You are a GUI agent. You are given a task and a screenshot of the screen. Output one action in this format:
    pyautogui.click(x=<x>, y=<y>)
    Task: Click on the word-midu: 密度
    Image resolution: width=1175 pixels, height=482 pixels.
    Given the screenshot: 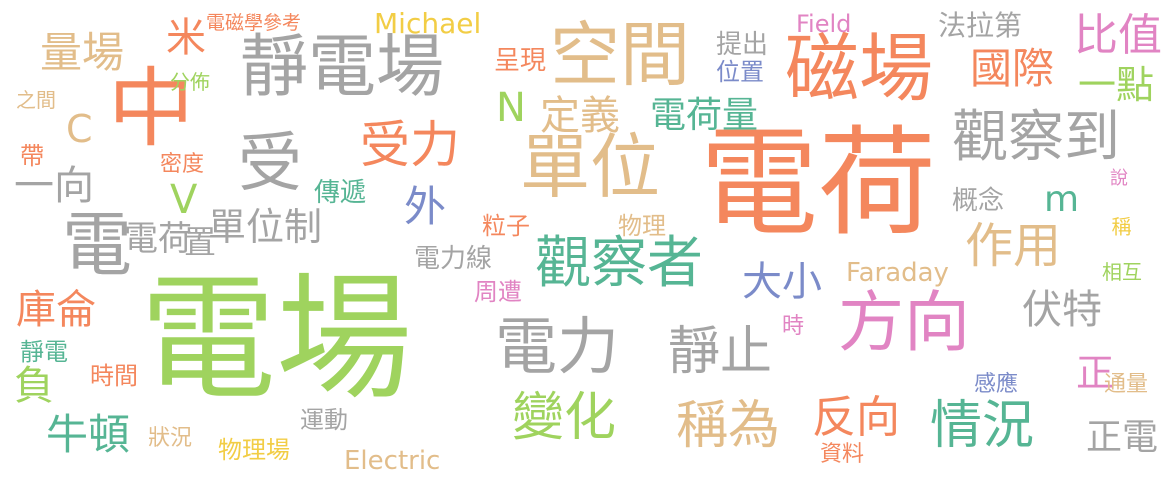 What is the action you would take?
    pyautogui.click(x=182, y=165)
    